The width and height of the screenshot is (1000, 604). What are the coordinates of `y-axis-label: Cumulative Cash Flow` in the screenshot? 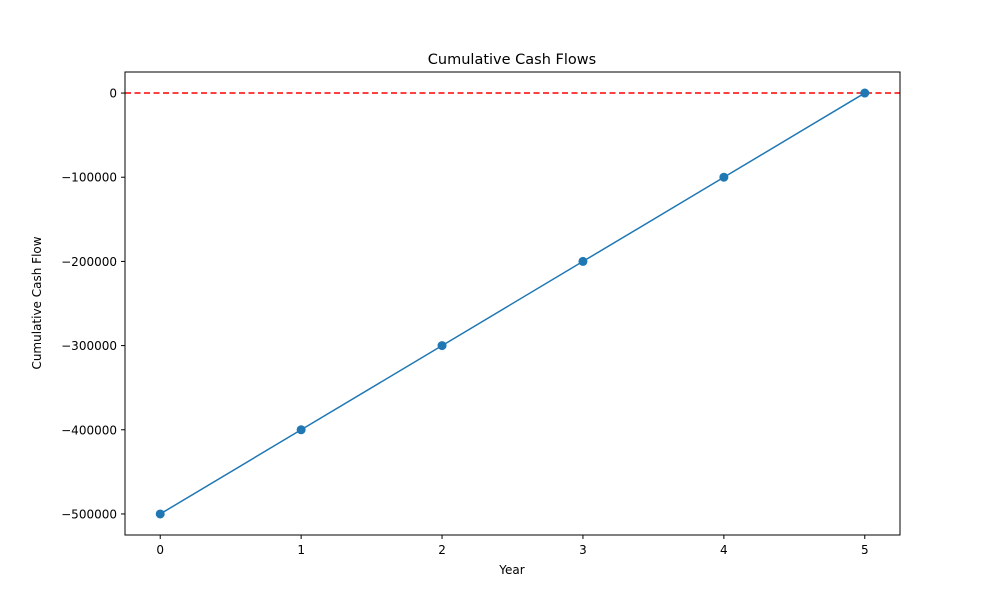 It's located at (37, 302).